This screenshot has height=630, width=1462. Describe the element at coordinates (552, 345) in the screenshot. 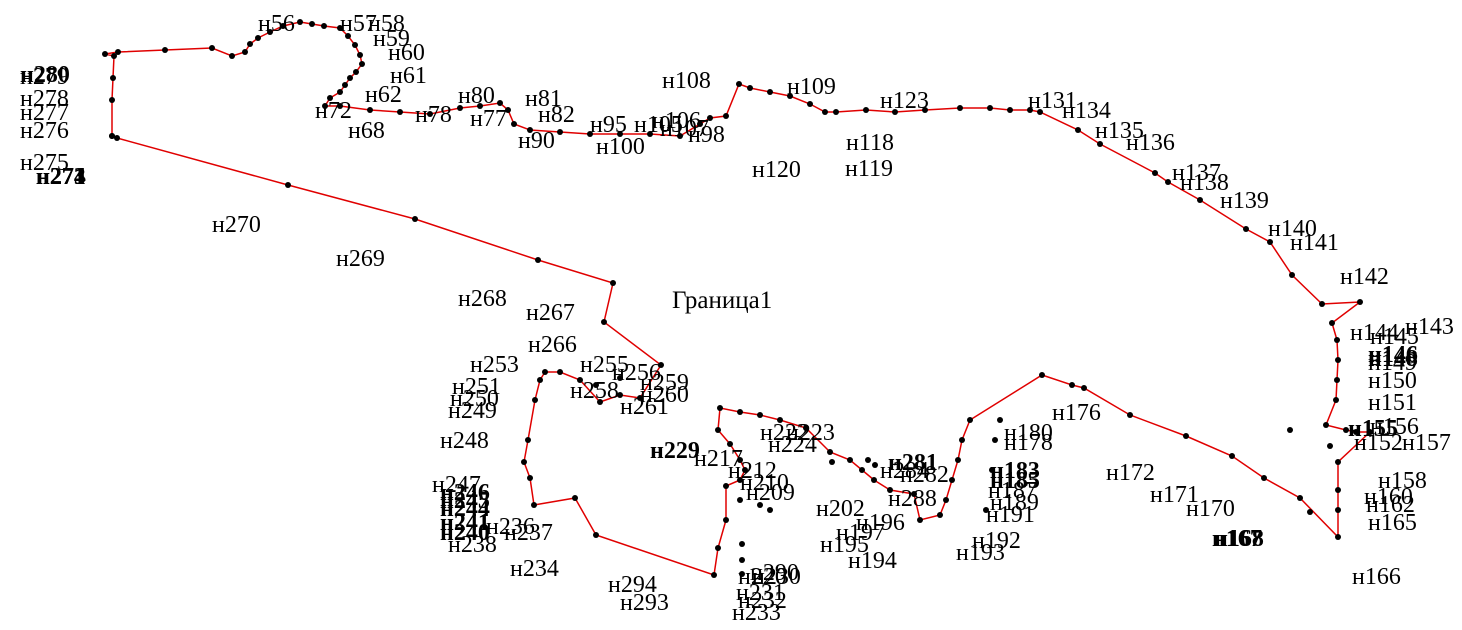

I see `point-label: н266` at that location.